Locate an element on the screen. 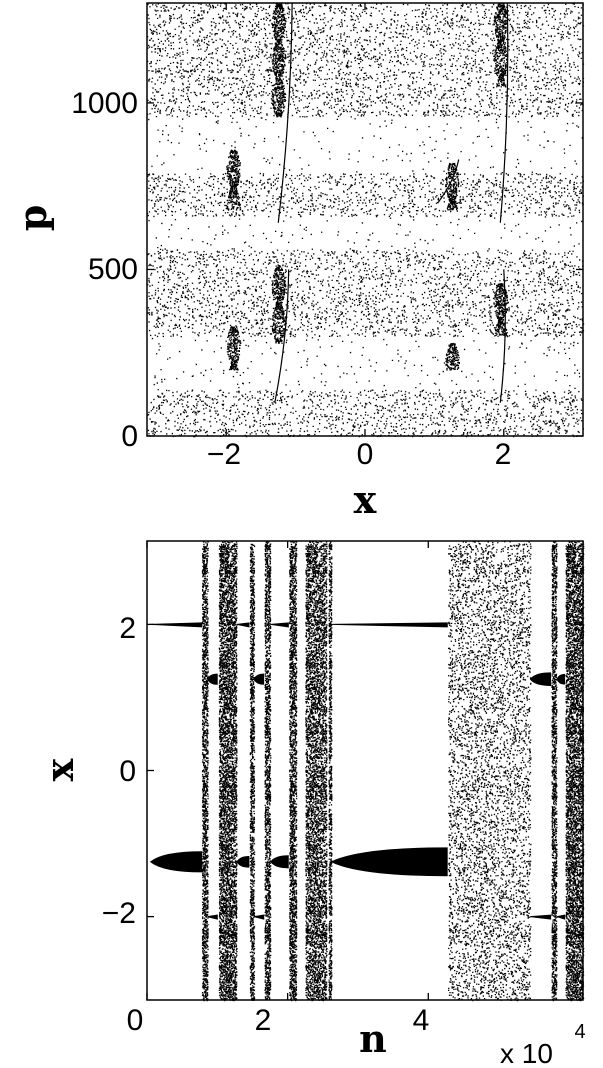 This screenshot has width=603, height=1068. p1-xtick-label-2: 2 is located at coordinates (503, 454).